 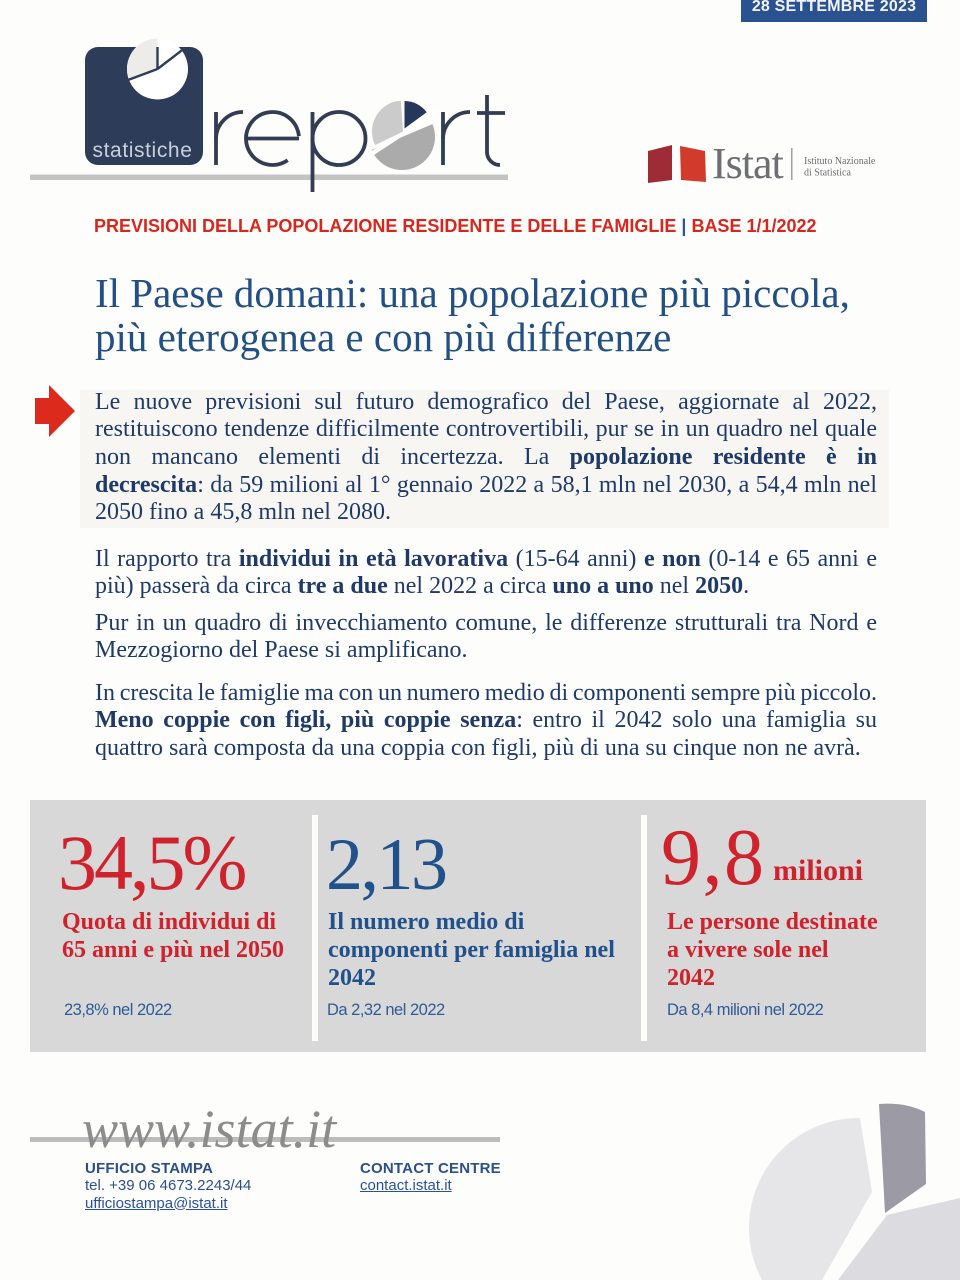 What do you see at coordinates (143, 150) in the screenshot?
I see `svg-text: statistiche` at bounding box center [143, 150].